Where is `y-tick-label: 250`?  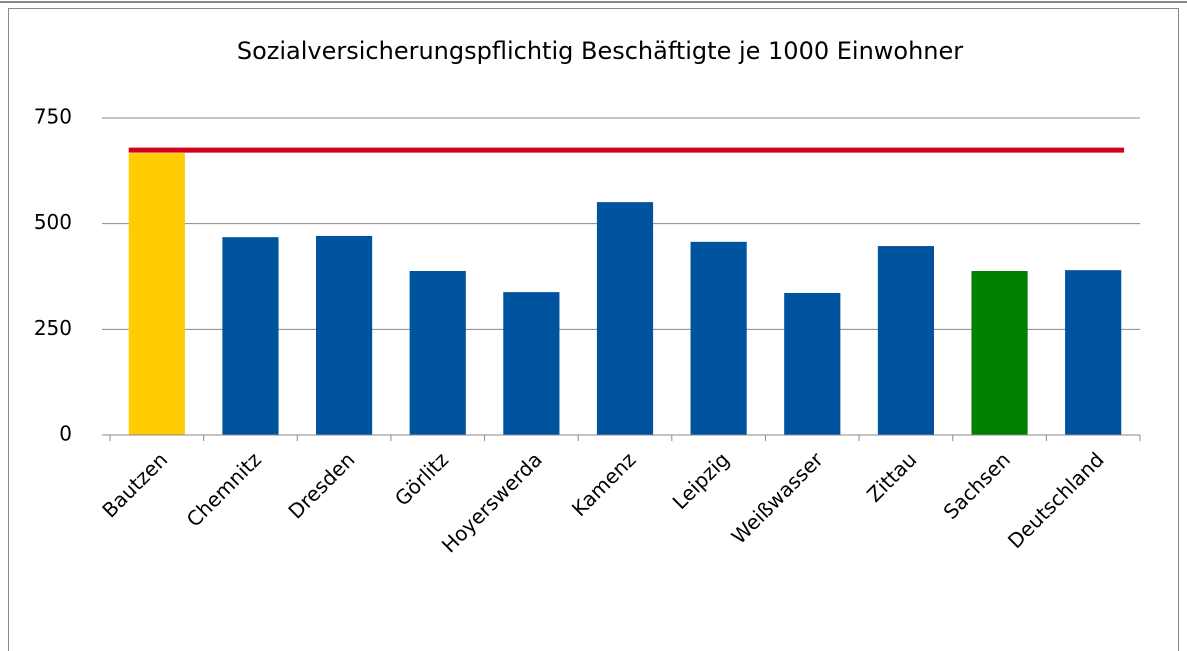 y-tick-label: 250 is located at coordinates (53, 328).